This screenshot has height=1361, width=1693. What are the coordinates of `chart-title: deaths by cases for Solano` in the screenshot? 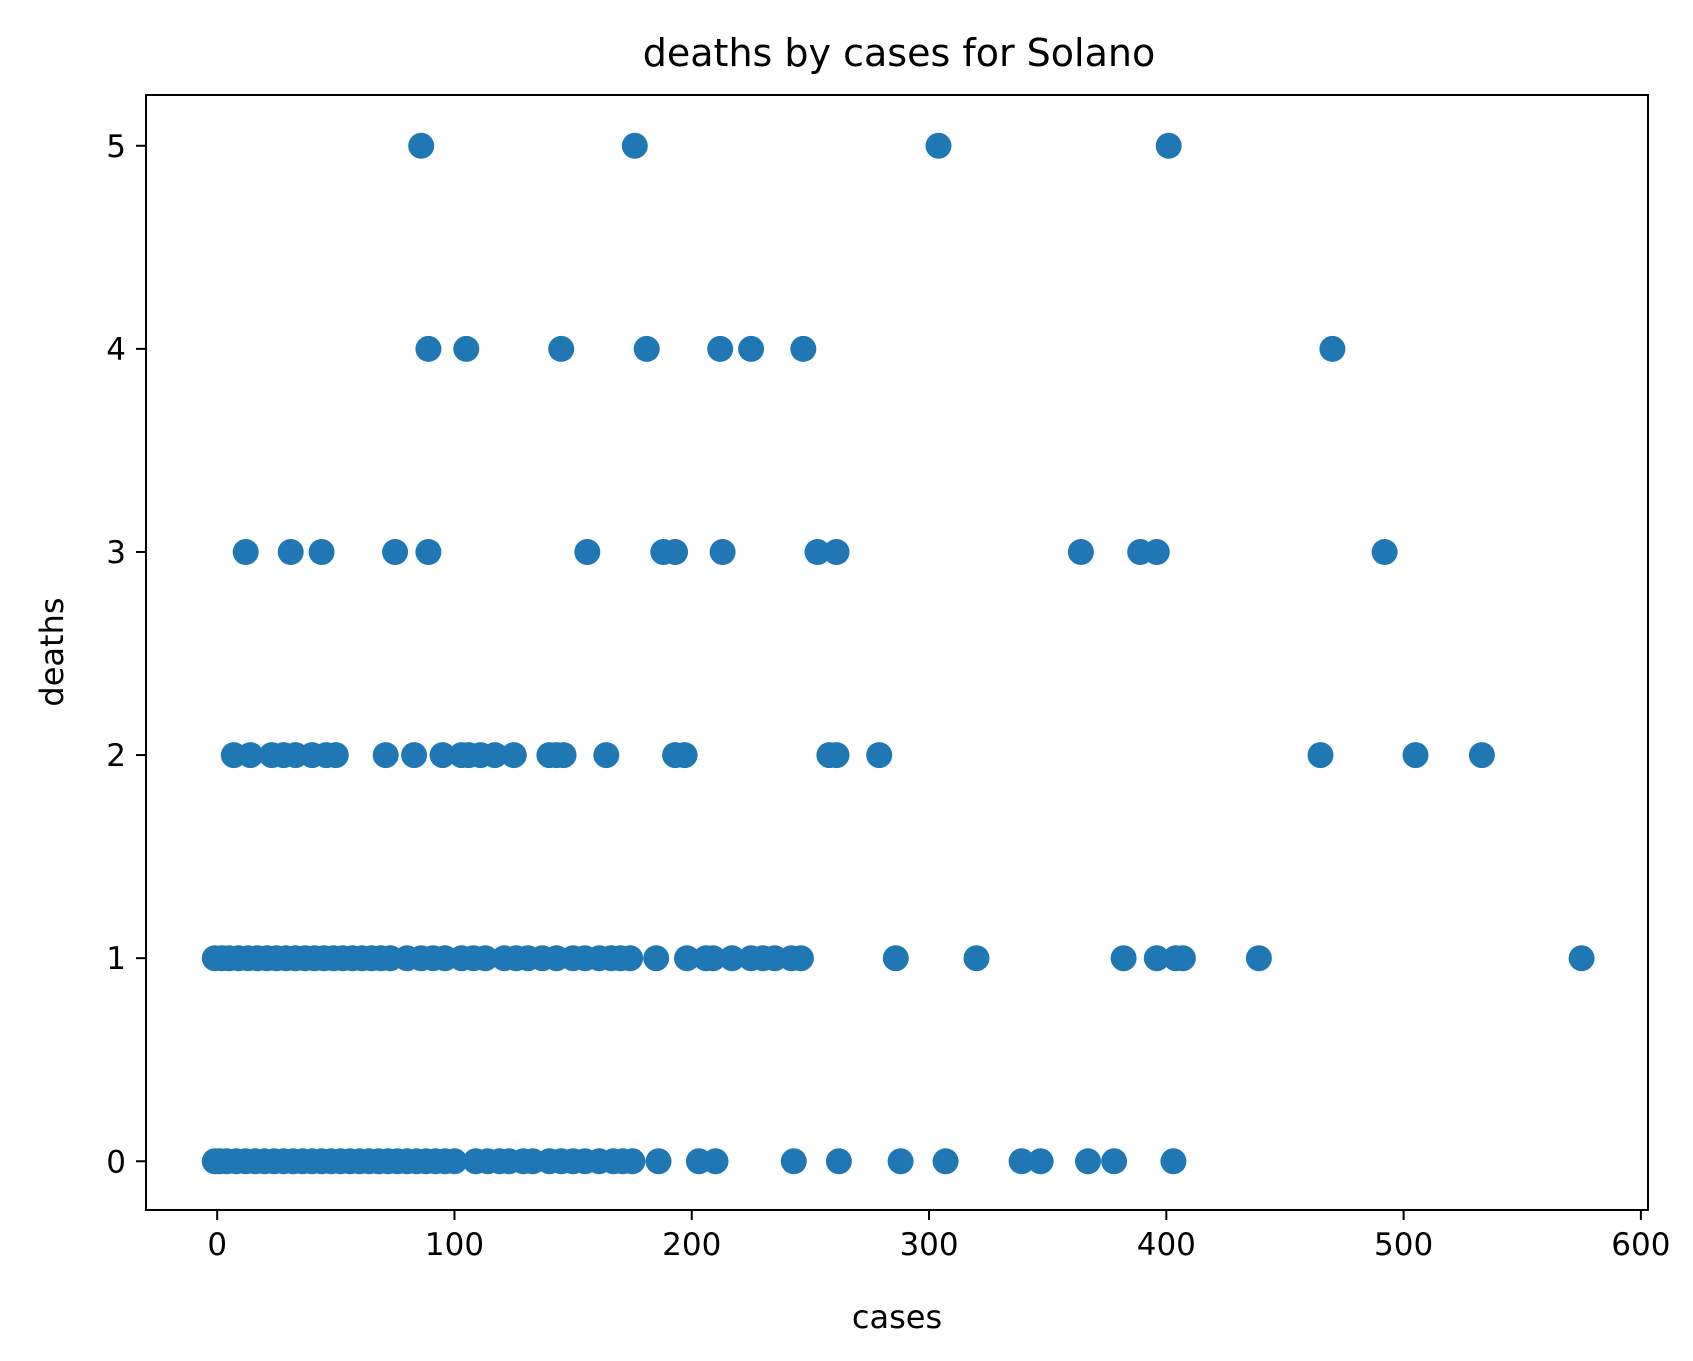 It's located at (899, 53).